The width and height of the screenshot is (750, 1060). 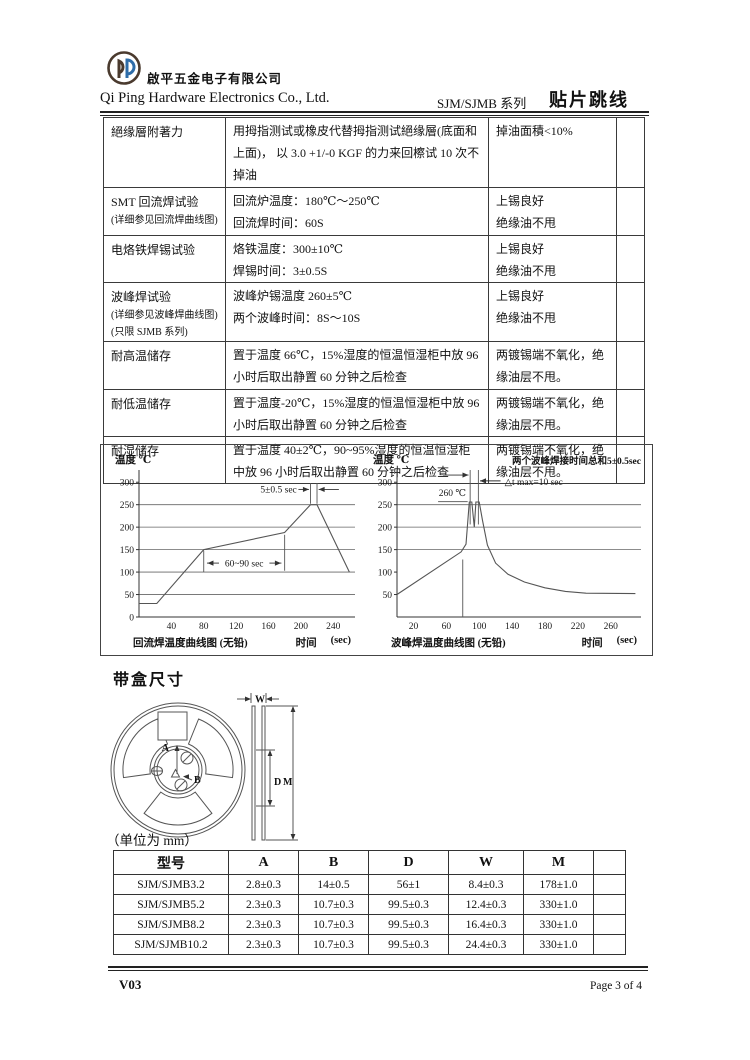 What do you see at coordinates (155, 201) in the screenshot?
I see `spec-item: SMT 回流焊试验` at bounding box center [155, 201].